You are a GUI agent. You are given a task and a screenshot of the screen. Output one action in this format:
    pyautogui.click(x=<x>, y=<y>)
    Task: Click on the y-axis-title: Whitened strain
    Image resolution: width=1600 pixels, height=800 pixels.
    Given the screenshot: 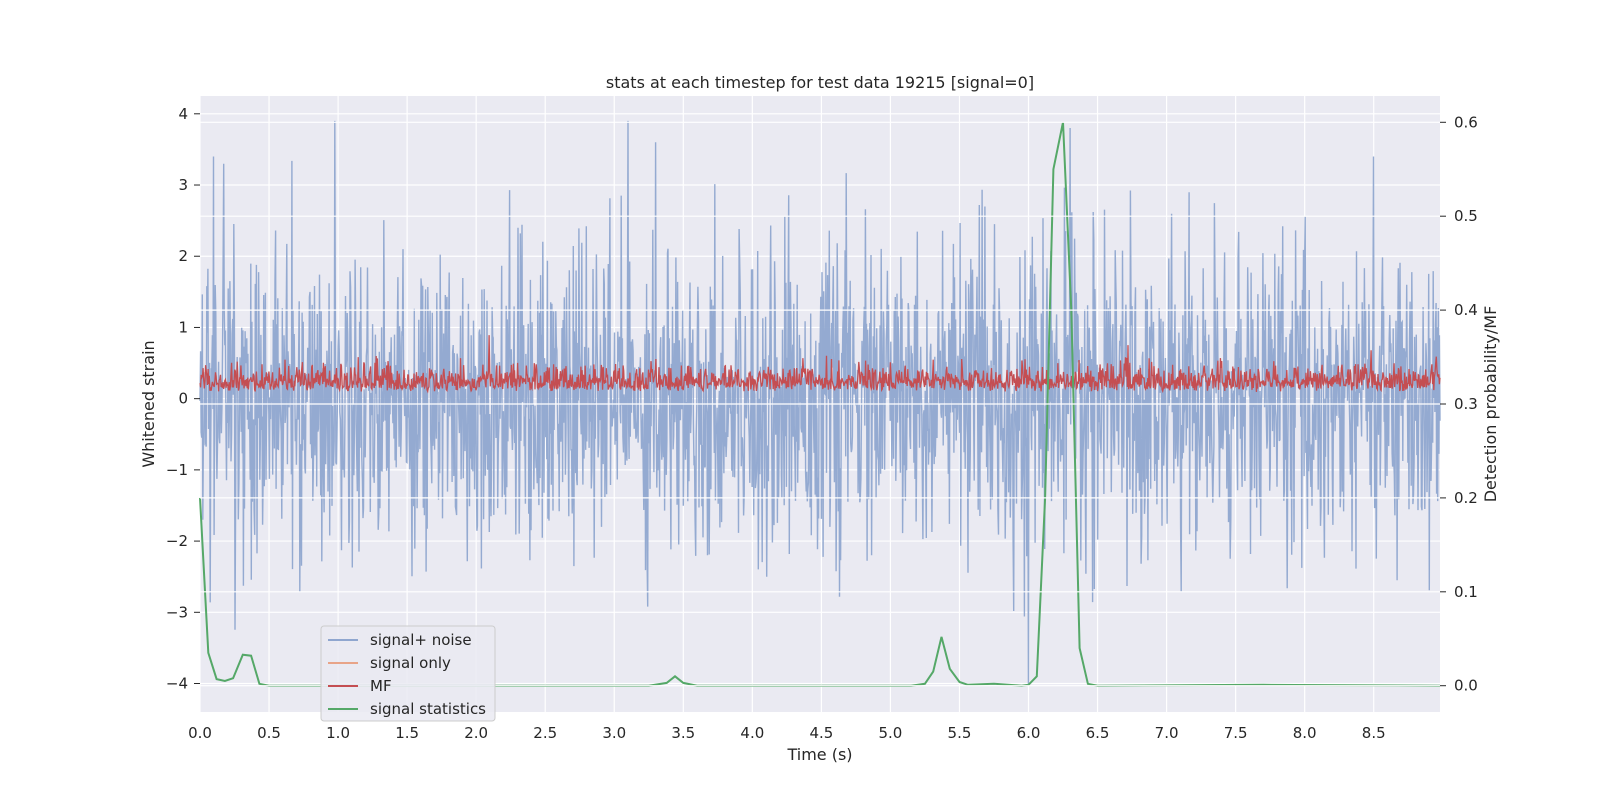 What is the action you would take?
    pyautogui.click(x=148, y=403)
    